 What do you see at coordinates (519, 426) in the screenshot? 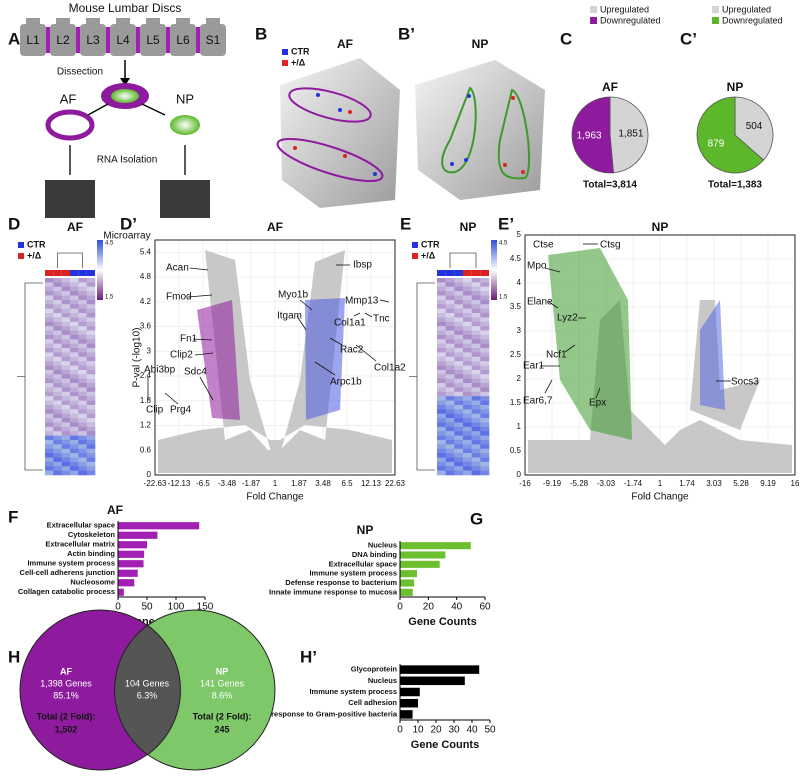
I see `y-tick-label: 1` at bounding box center [519, 426].